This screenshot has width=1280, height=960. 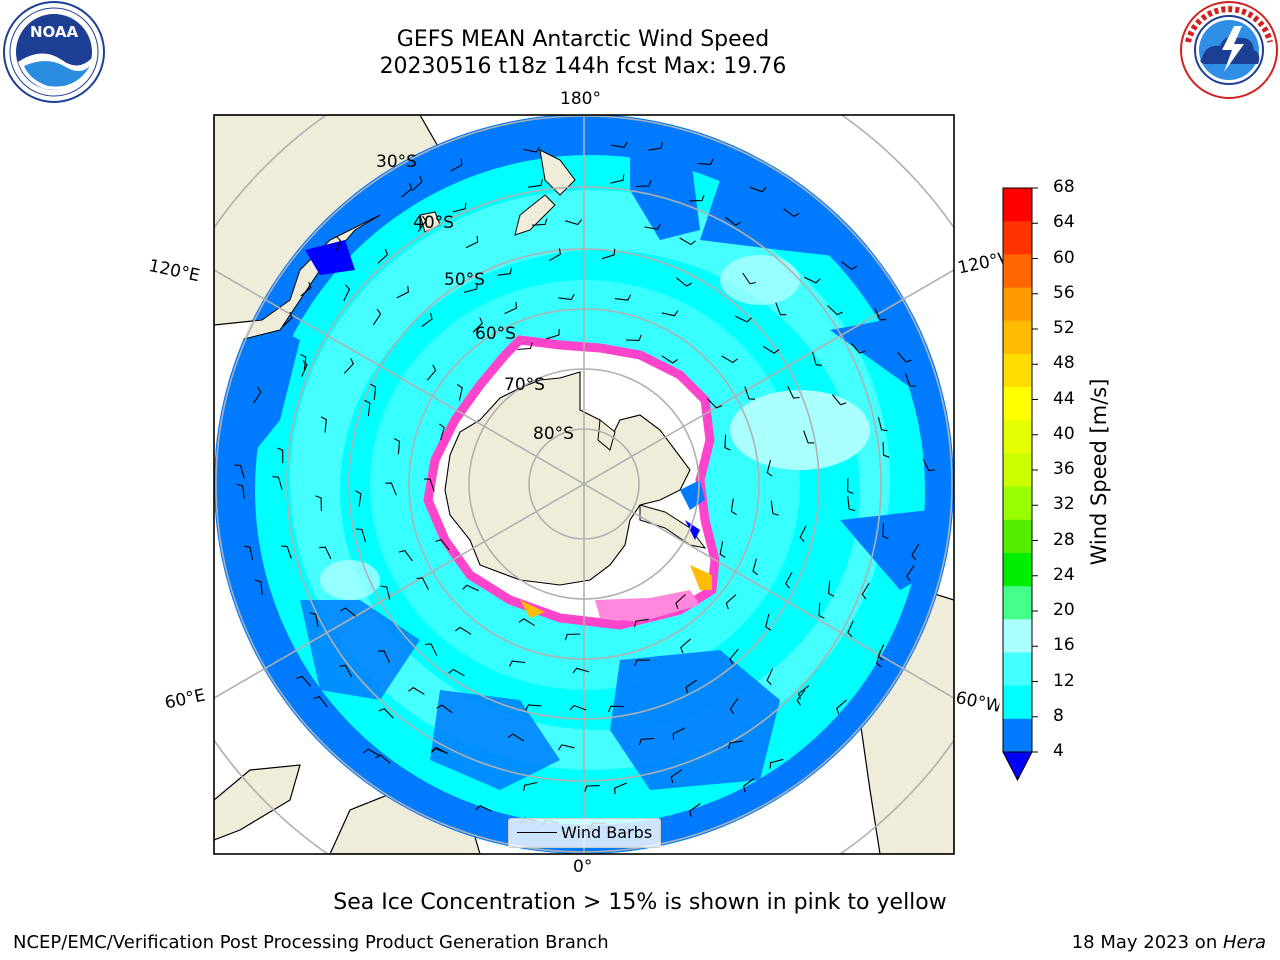 I want to click on colorbar-tick-label: 48, so click(x=1064, y=363).